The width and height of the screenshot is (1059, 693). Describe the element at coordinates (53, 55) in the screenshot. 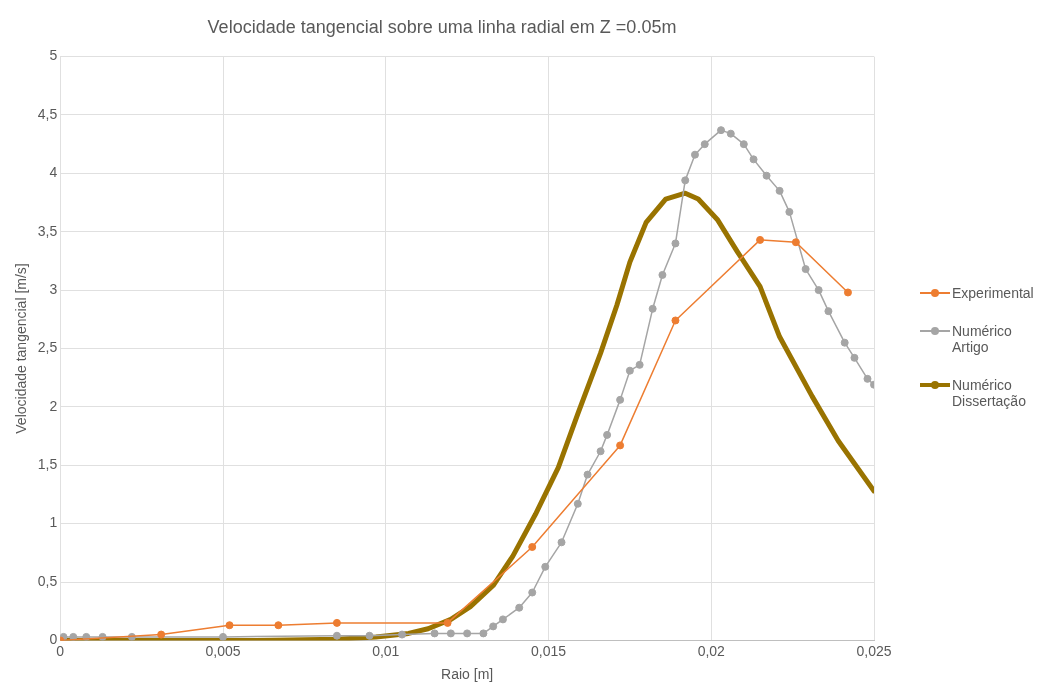

I see `y-tick-label: 5` at that location.